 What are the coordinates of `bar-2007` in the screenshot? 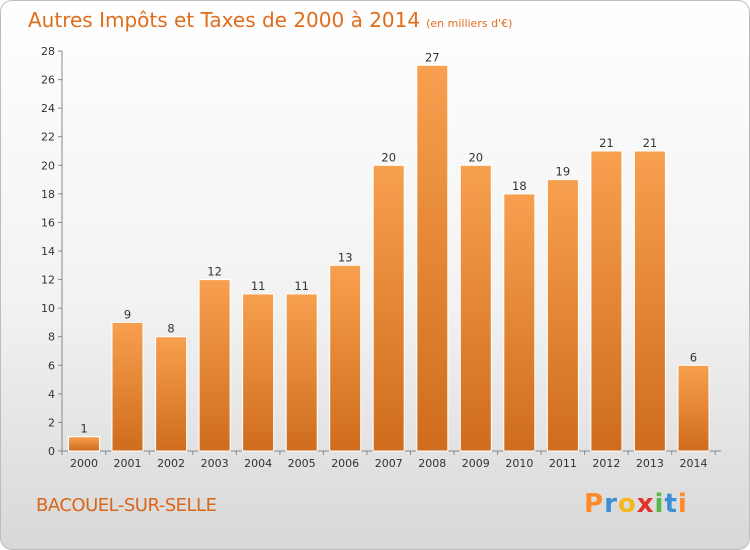 It's located at (388, 308).